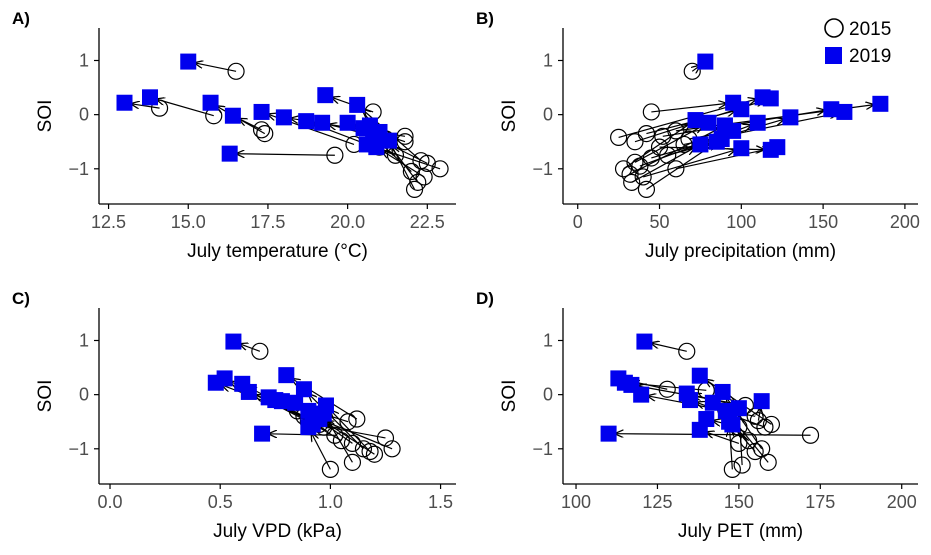 The image size is (931, 555). I want to click on arrows, so click(286, 126).